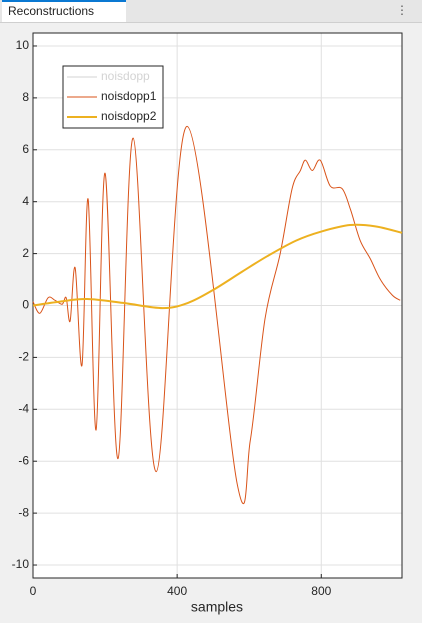 Image resolution: width=422 pixels, height=623 pixels. Describe the element at coordinates (33, 591) in the screenshot. I see `x-tick-label: 0` at that location.